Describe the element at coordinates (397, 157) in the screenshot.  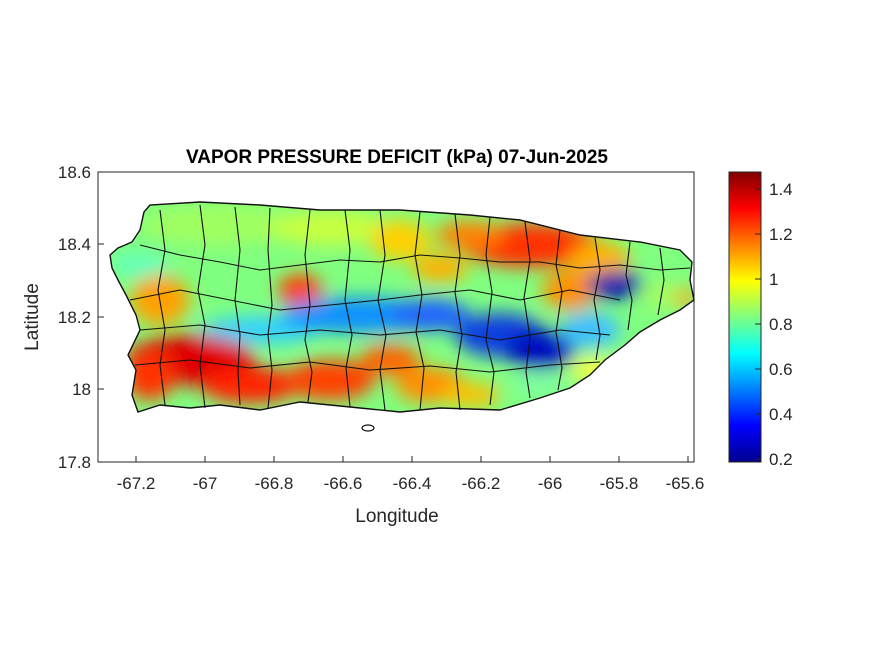
I see `chart-title: VAPOR PRESSURE DEFICIT (kPa) 07-Jun-2025` at that location.